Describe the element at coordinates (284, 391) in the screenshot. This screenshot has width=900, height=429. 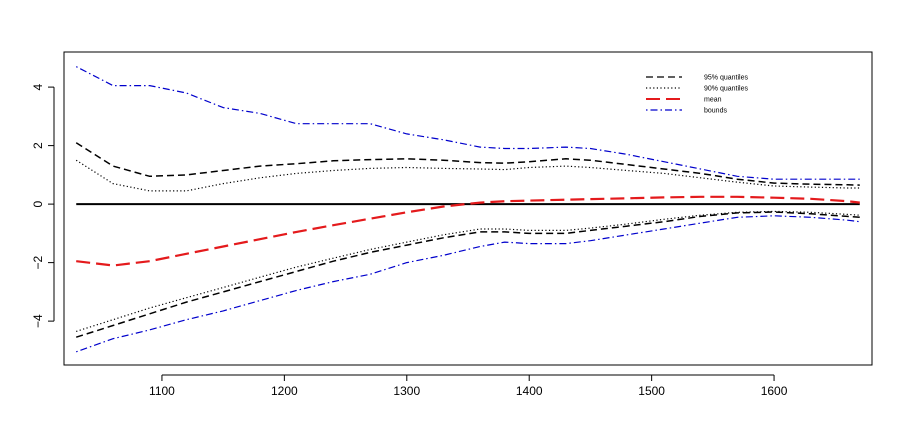
I see `x-tick-label: 1200` at that location.